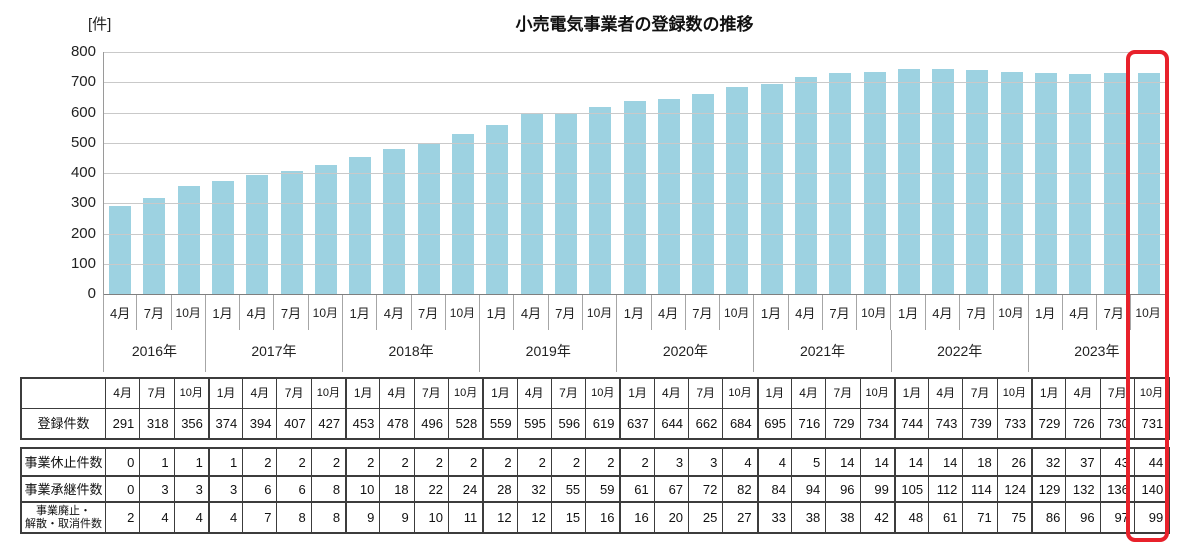 This screenshot has height=552, width=1194. What do you see at coordinates (83, 112) in the screenshot?
I see `y-tick-label-600: 600` at bounding box center [83, 112].